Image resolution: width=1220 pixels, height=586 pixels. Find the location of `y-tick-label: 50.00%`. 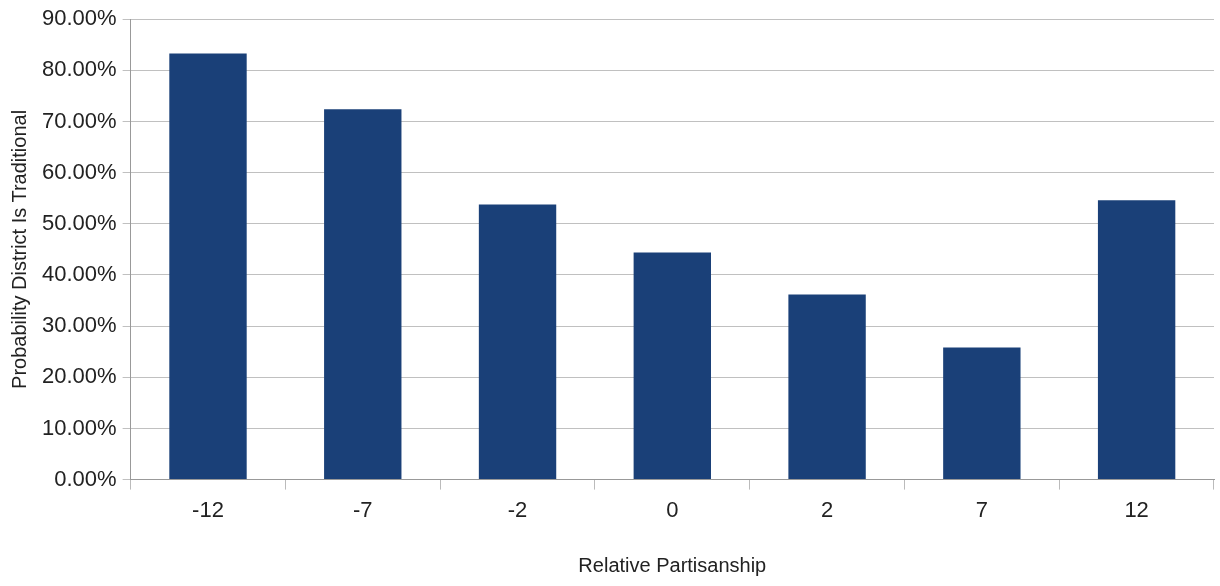

y-tick-label: 50.00% is located at coordinates (79, 222).